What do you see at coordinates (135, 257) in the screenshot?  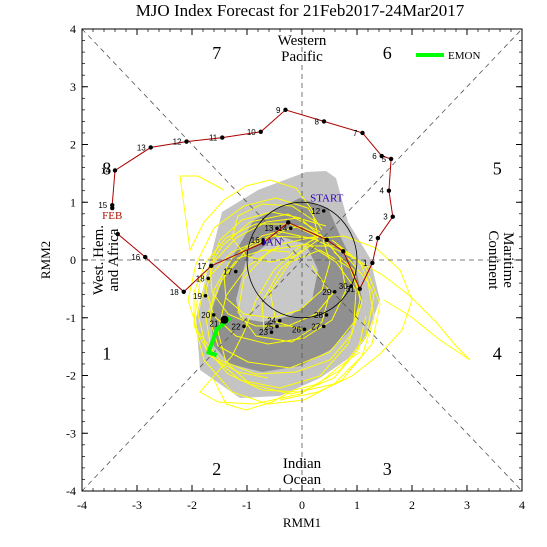 I see `observed-day-label: 16` at bounding box center [135, 257].